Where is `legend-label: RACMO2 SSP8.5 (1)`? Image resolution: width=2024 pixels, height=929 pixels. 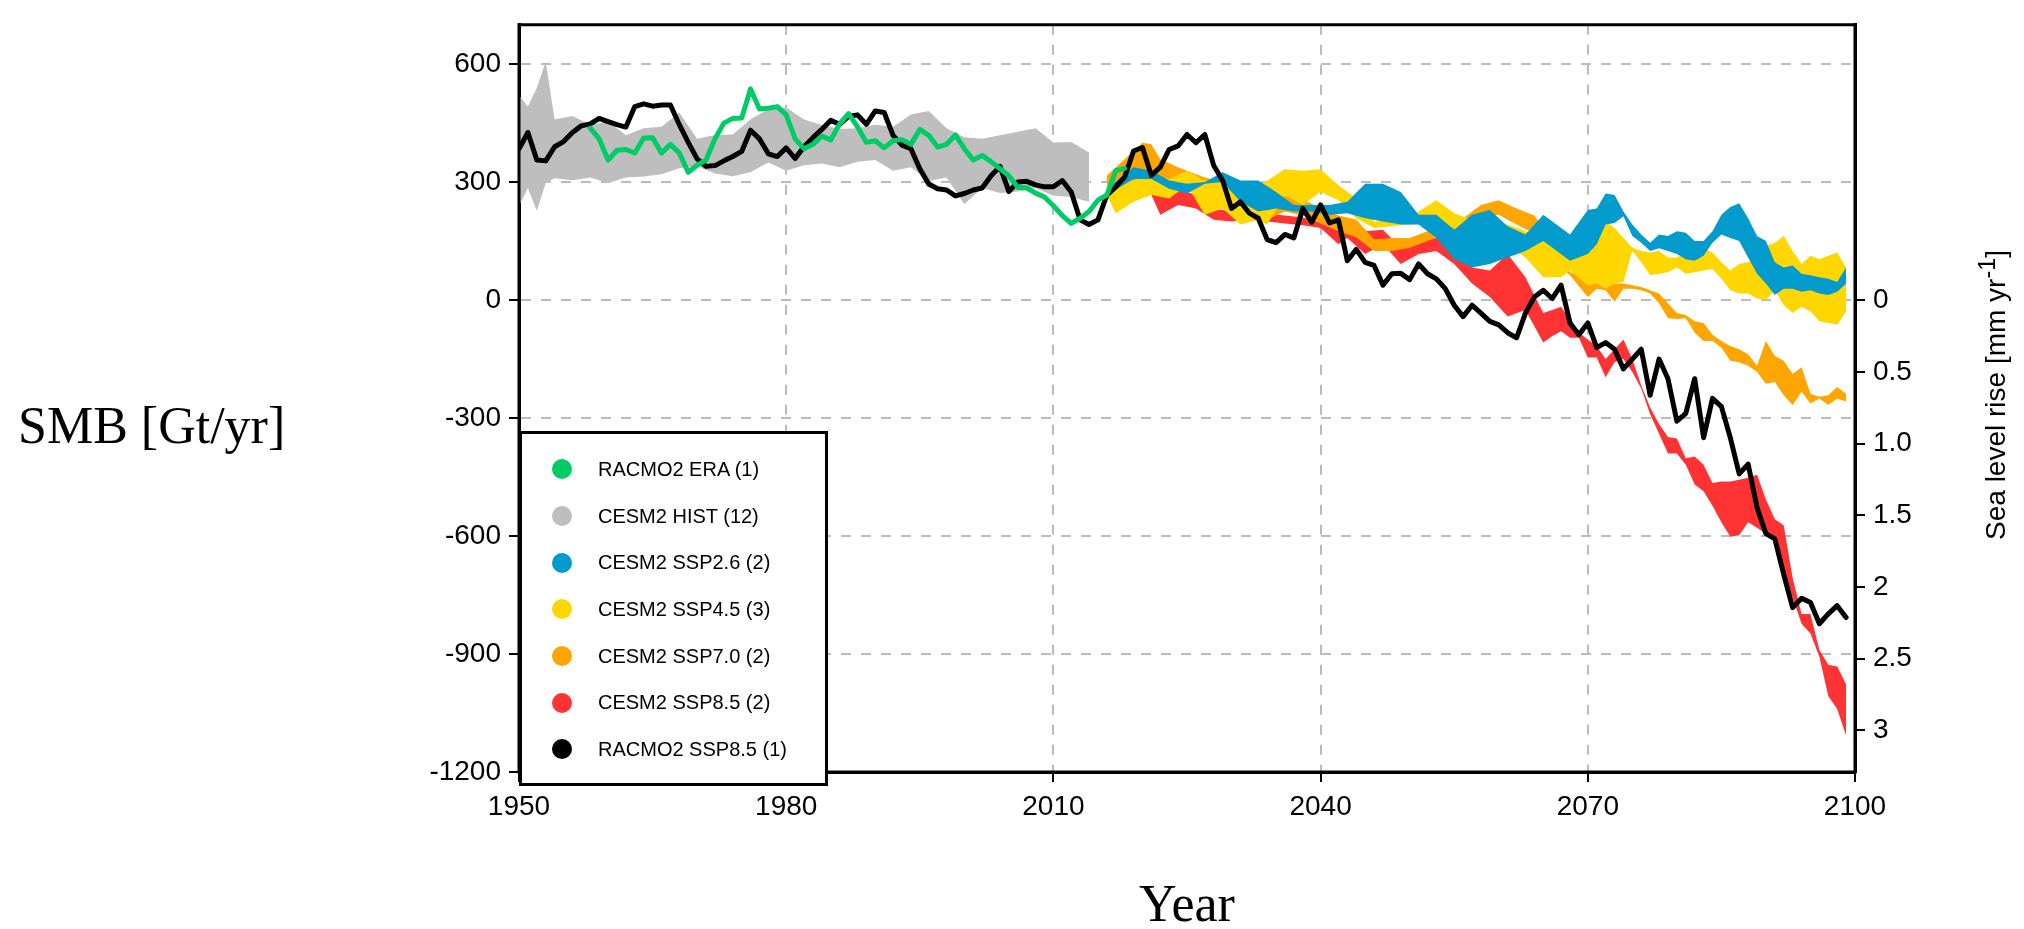 legend-label: RACMO2 SSP8.5 (1) is located at coordinates (692, 749).